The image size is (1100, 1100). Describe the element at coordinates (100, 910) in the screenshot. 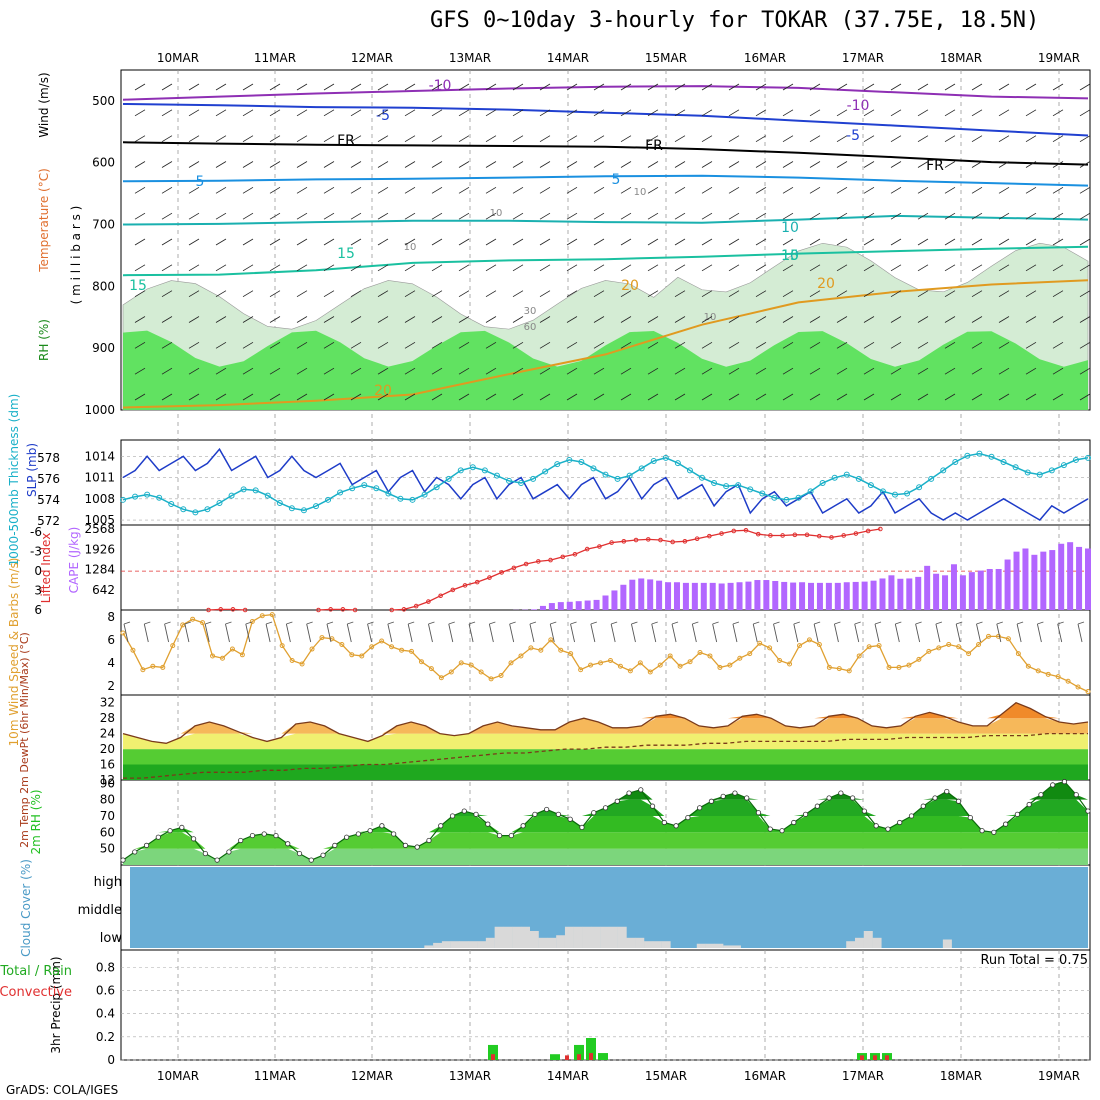

I see `cloud-tick: middle` at that location.